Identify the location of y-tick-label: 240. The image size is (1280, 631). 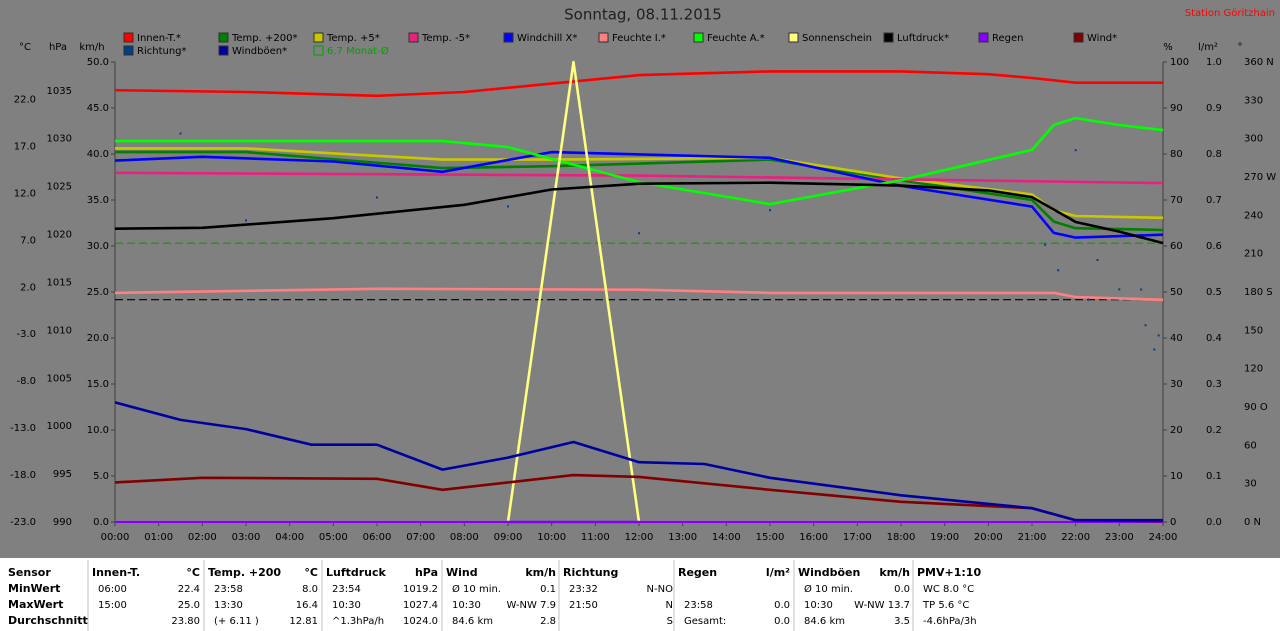
(1253, 215).